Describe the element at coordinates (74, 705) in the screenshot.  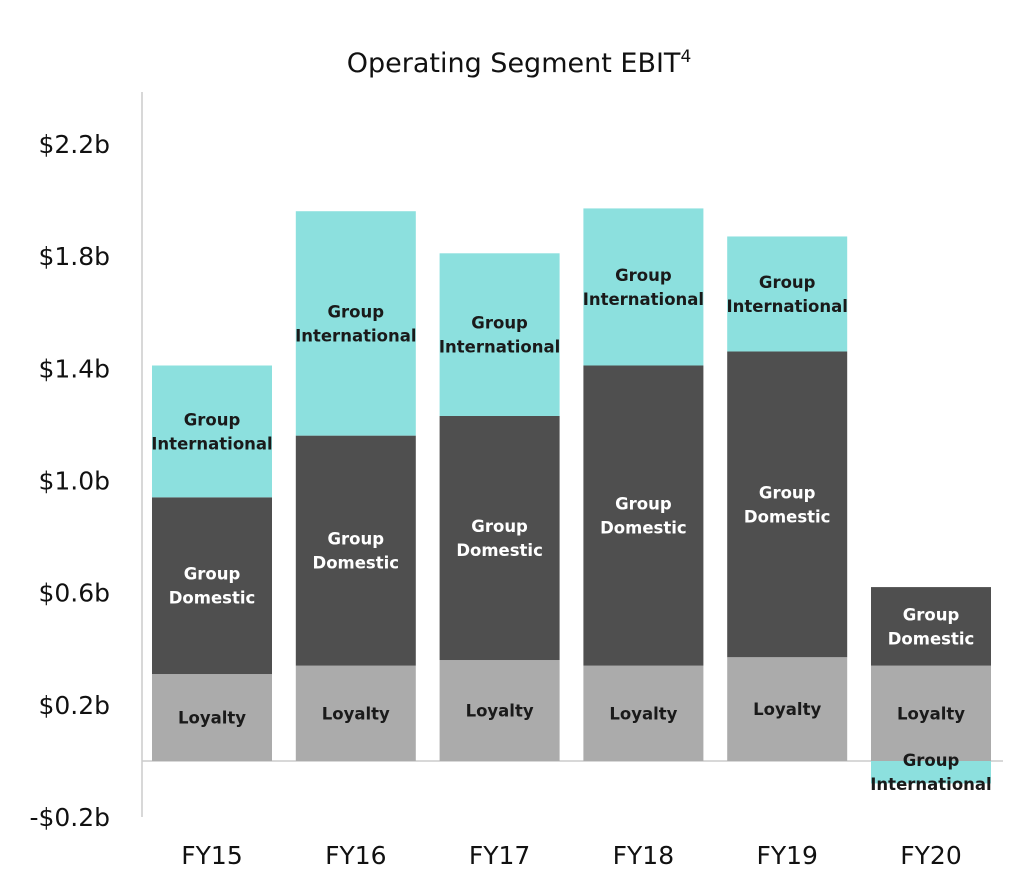
I see `y-tick-label: $0.2b` at that location.